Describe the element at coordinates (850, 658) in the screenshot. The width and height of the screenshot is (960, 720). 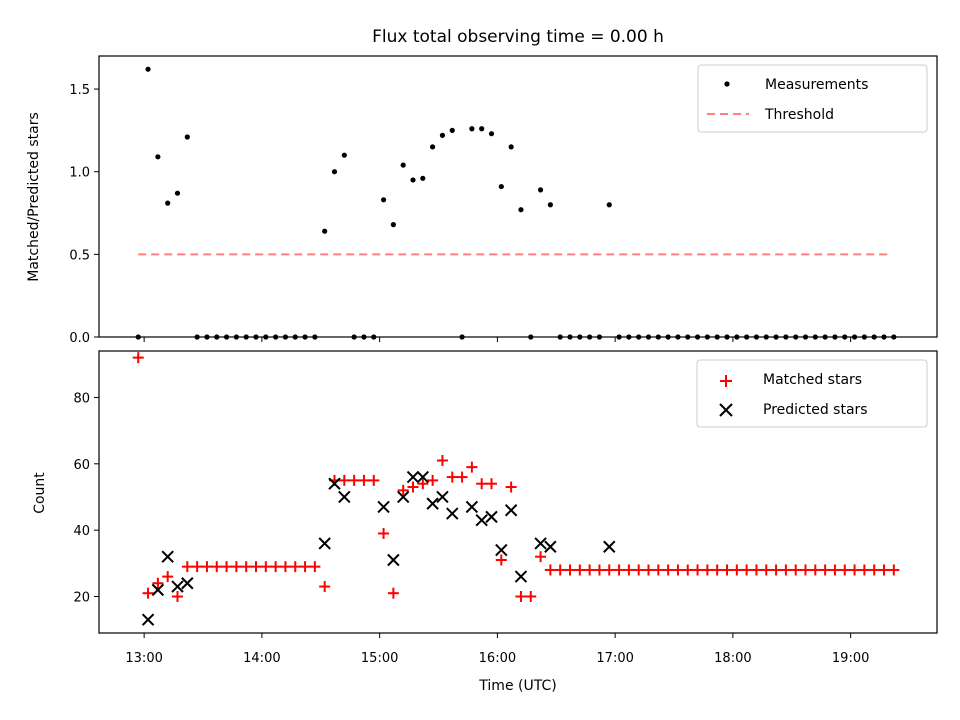
I see `bottom-x-tick-label: 19:00` at that location.